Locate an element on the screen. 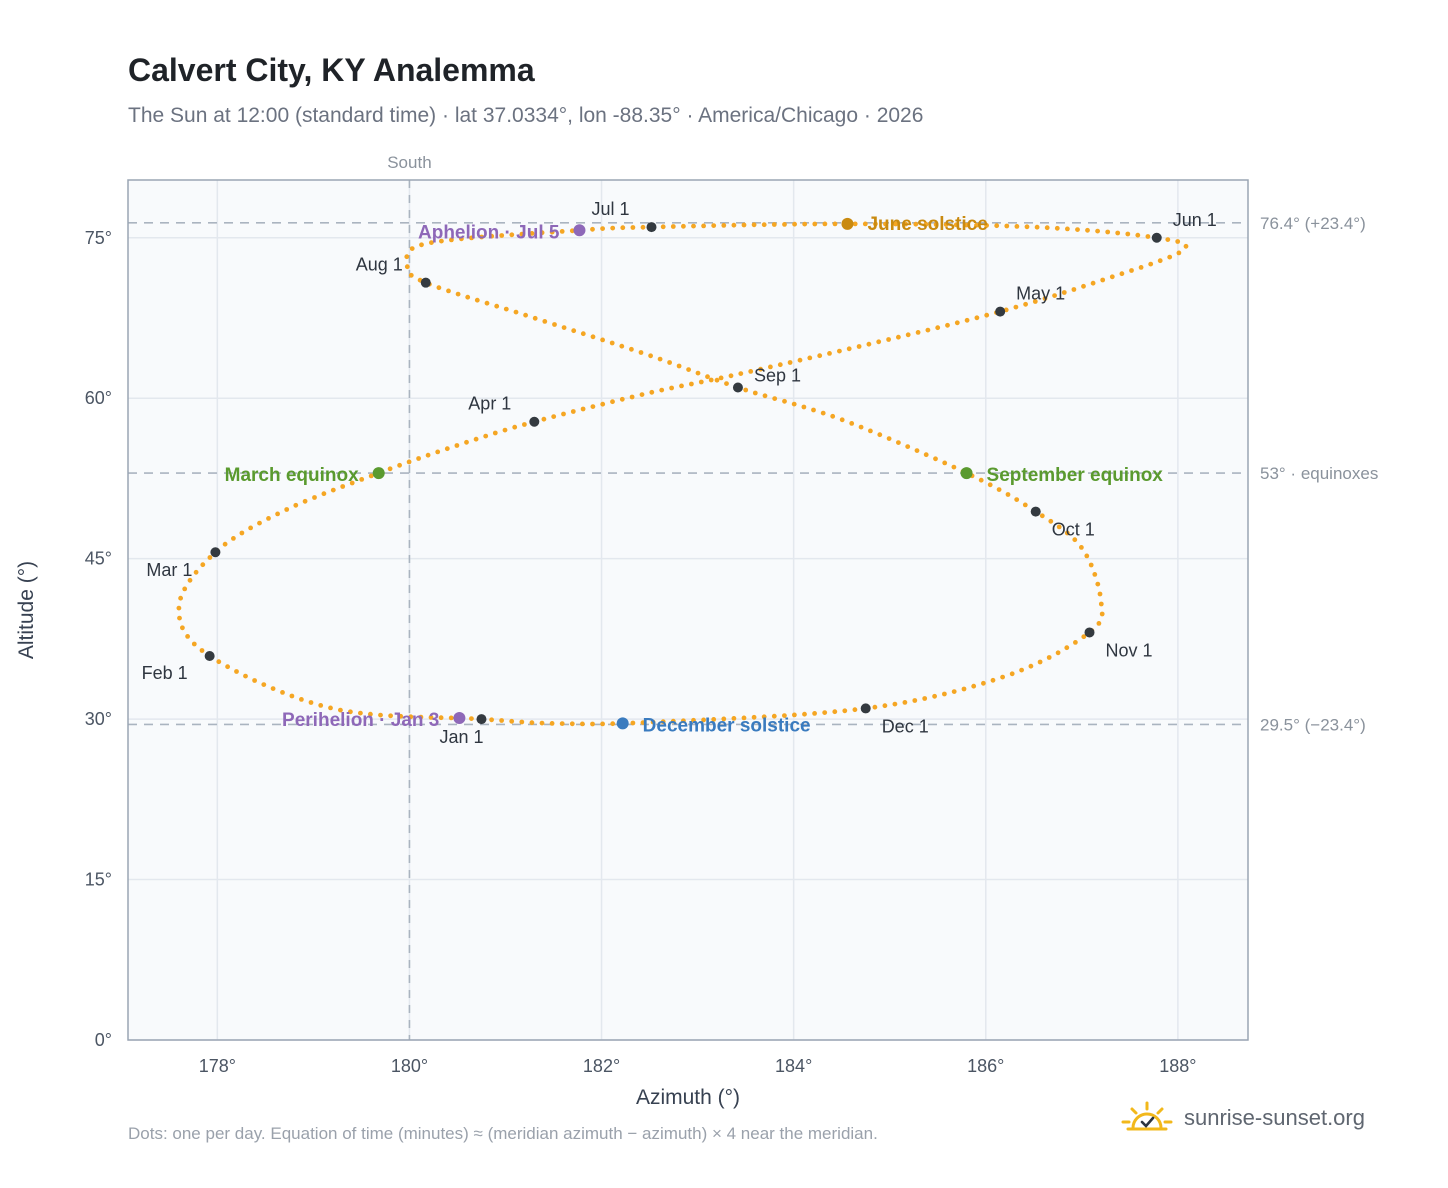  month-label: Sep 1 is located at coordinates (777, 376).